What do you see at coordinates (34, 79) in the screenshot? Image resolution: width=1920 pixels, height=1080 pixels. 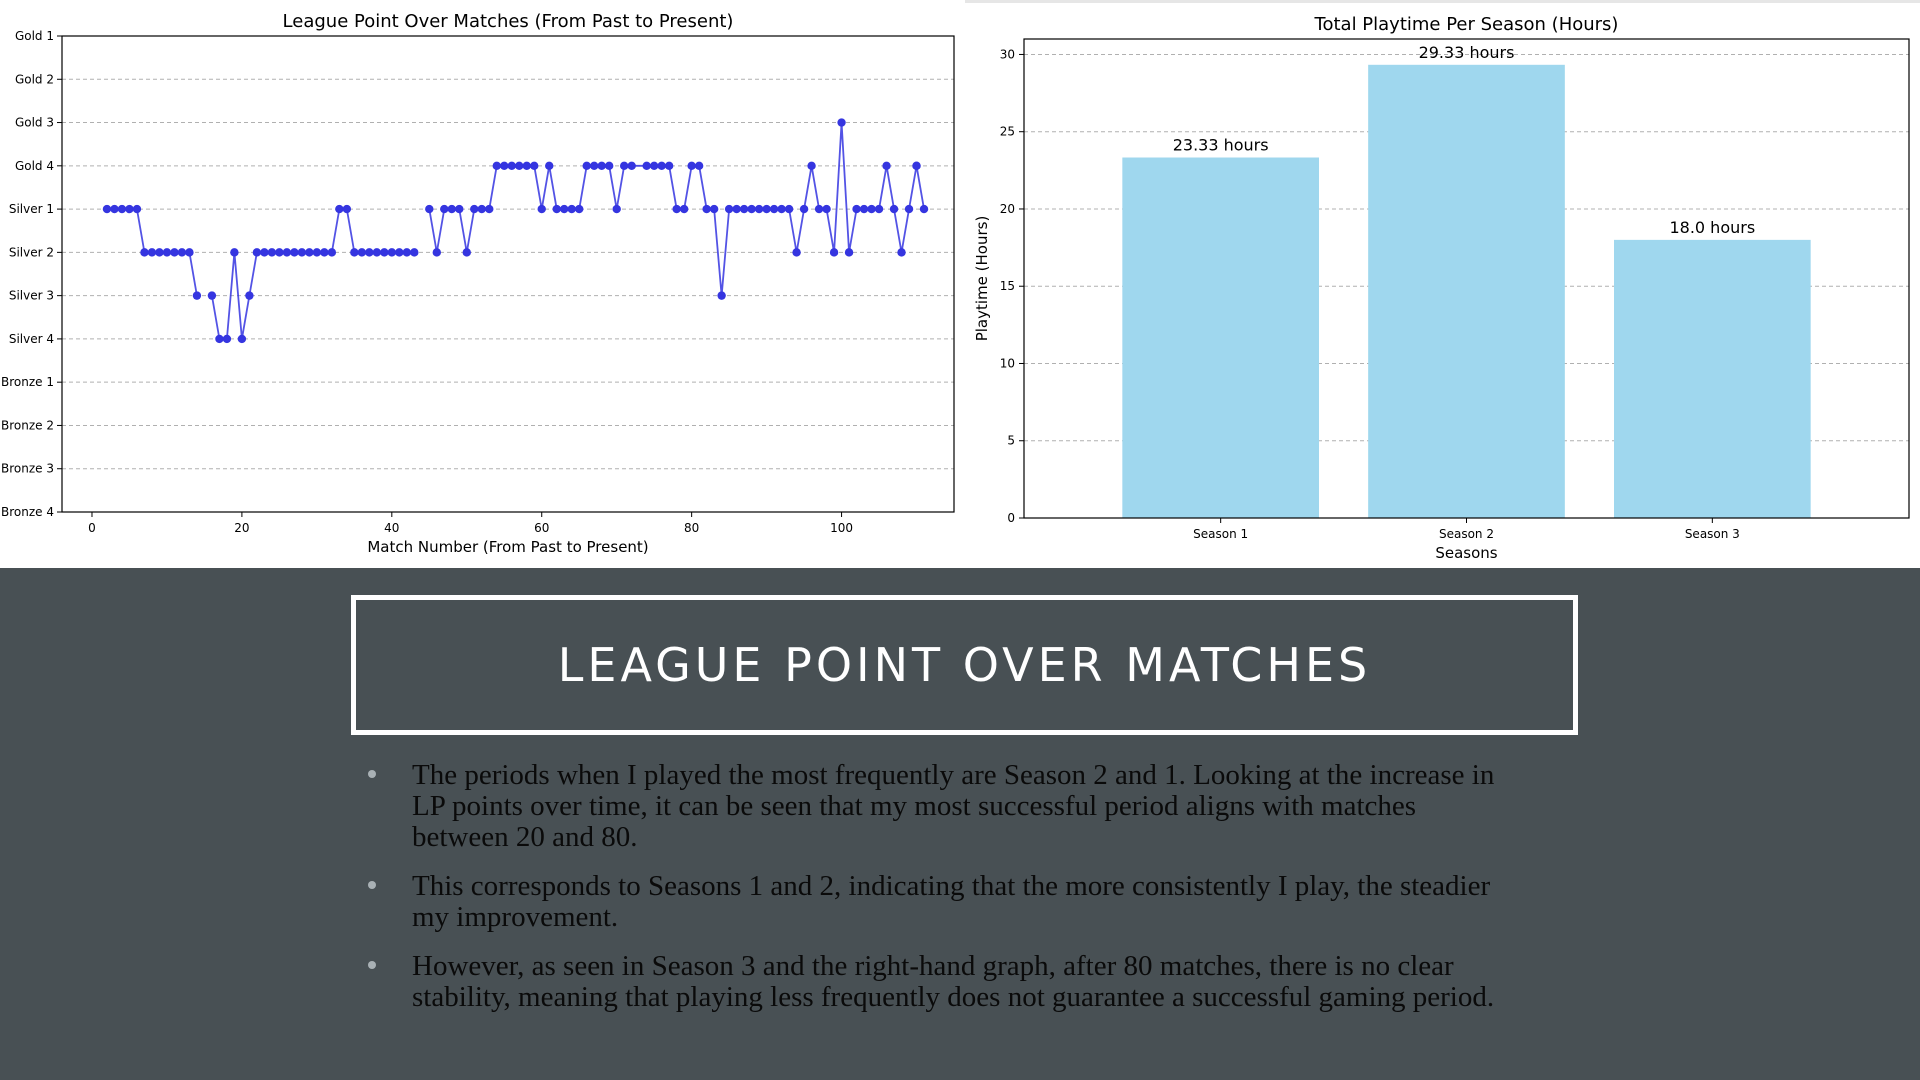 I see `lp-y-tick-label: Gold 2` at bounding box center [34, 79].